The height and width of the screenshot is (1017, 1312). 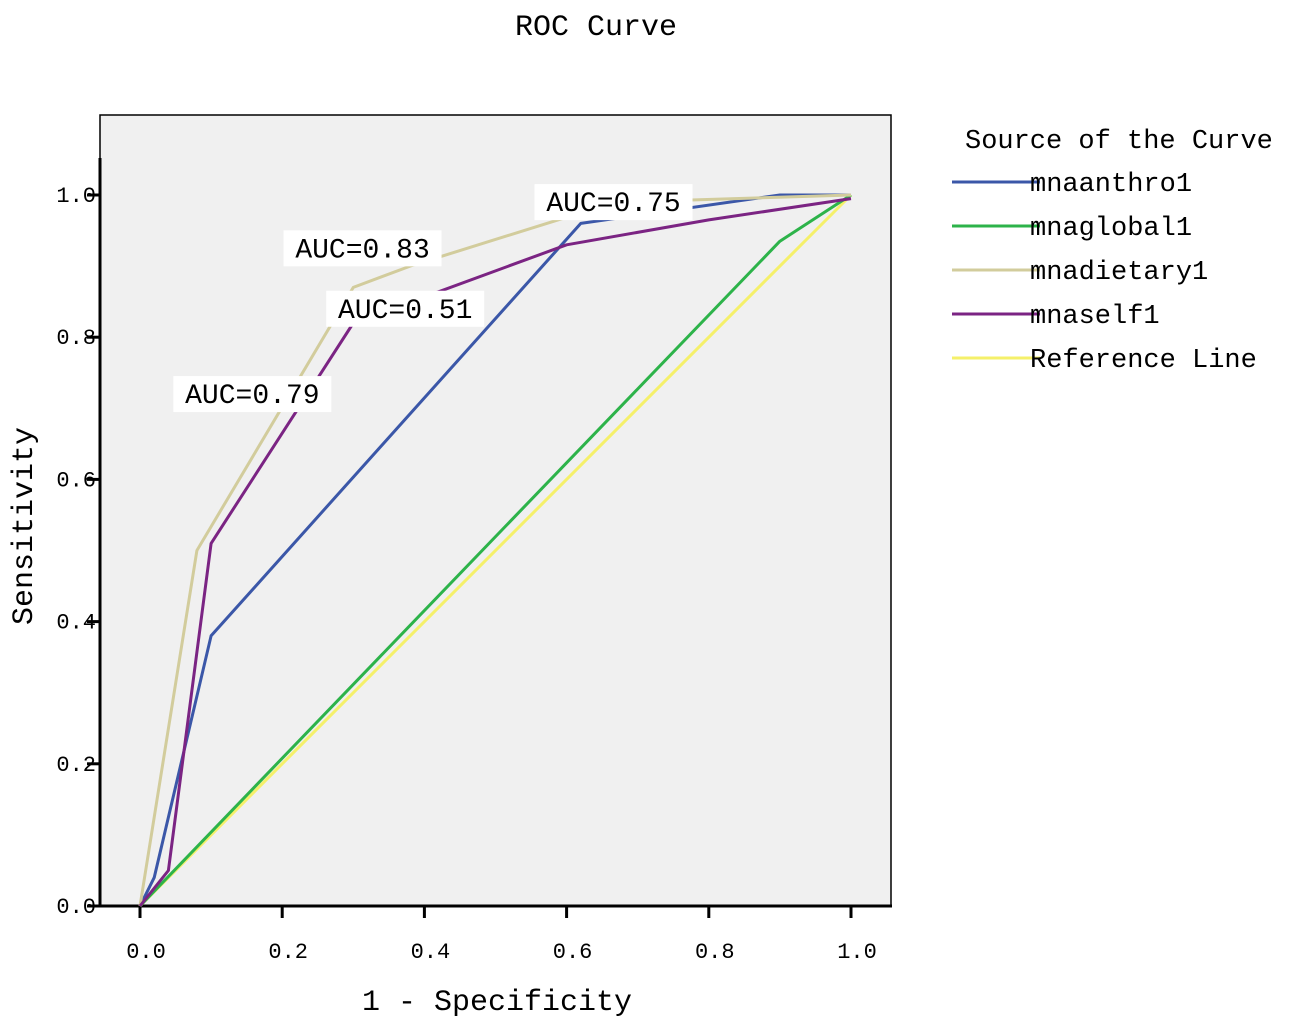 What do you see at coordinates (76, 623) in the screenshot?
I see `y-tick-label: 0.4` at bounding box center [76, 623].